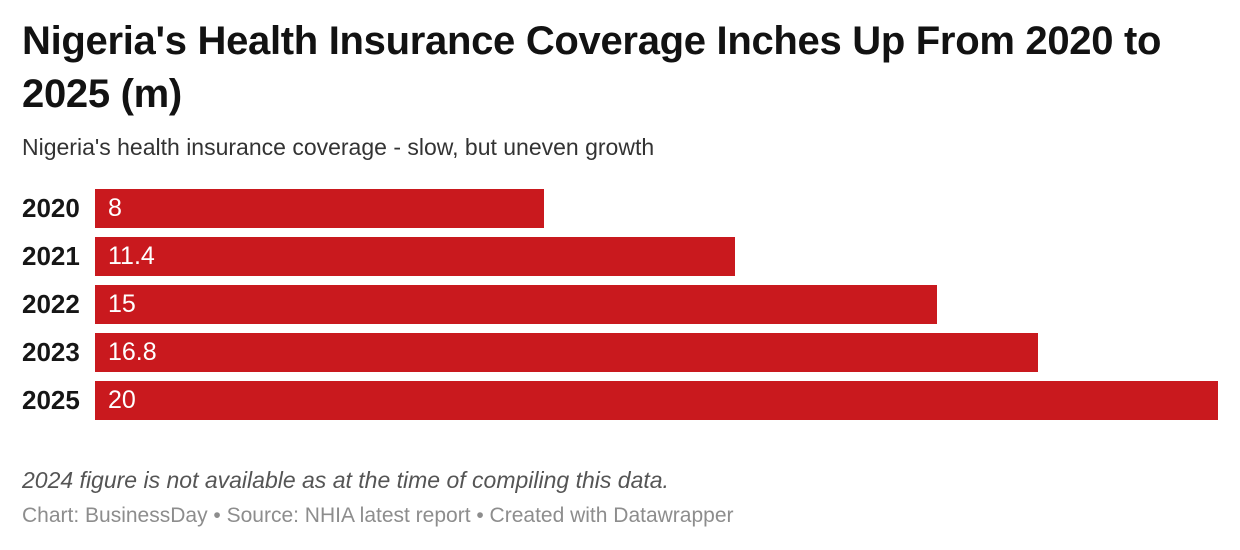 This screenshot has width=1240, height=550. I want to click on bar-track: 20, so click(656, 400).